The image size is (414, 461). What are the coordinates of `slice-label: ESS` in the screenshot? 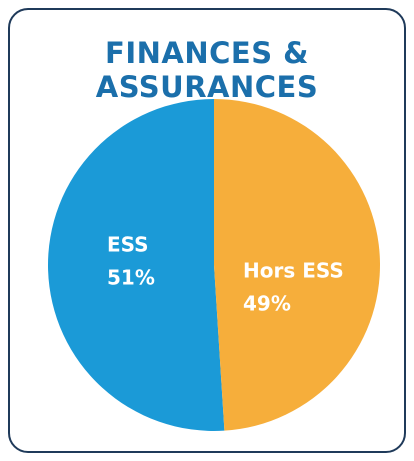 It's located at (128, 245).